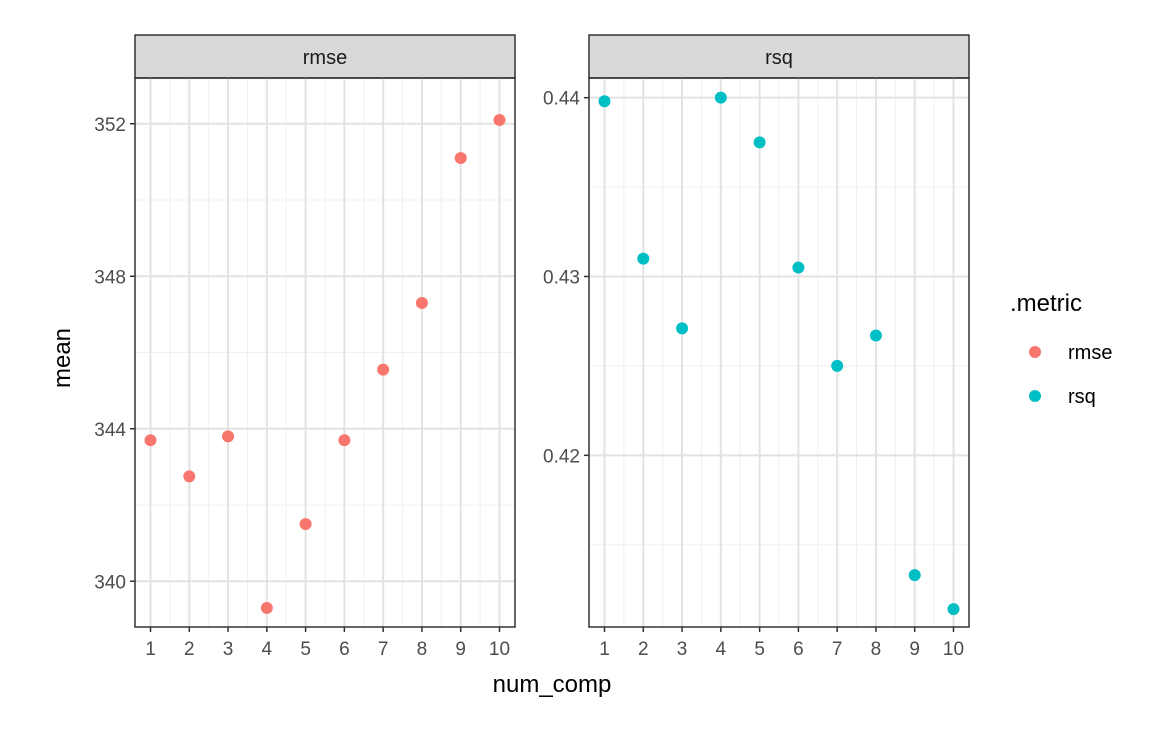 The width and height of the screenshot is (1153, 744). Describe the element at coordinates (552, 684) in the screenshot. I see `x-axis-title: num_comp` at that location.